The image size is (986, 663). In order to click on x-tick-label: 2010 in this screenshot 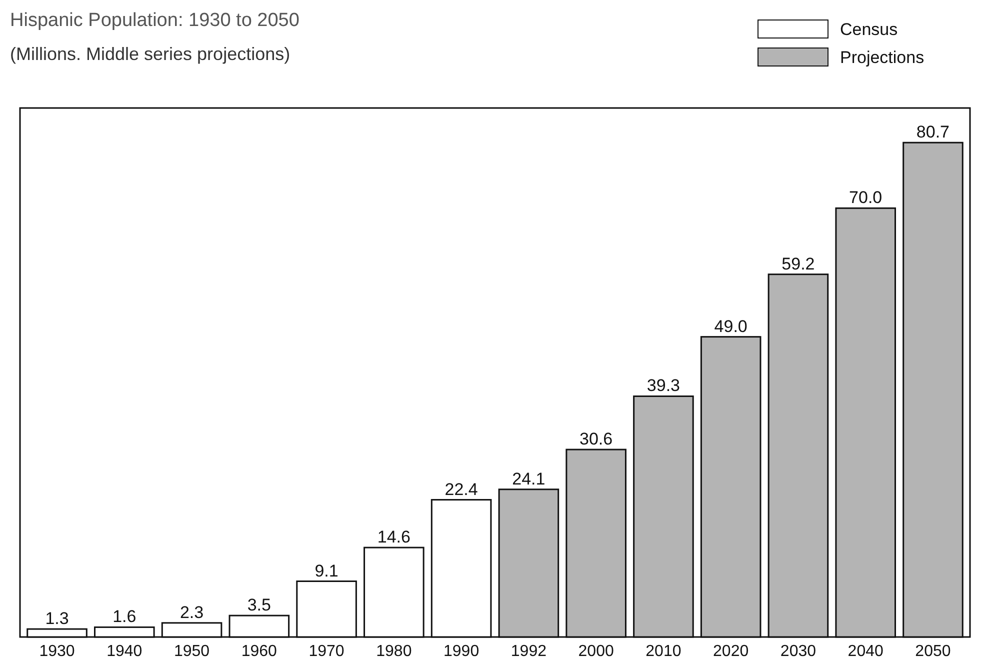, I will do `click(664, 651)`.